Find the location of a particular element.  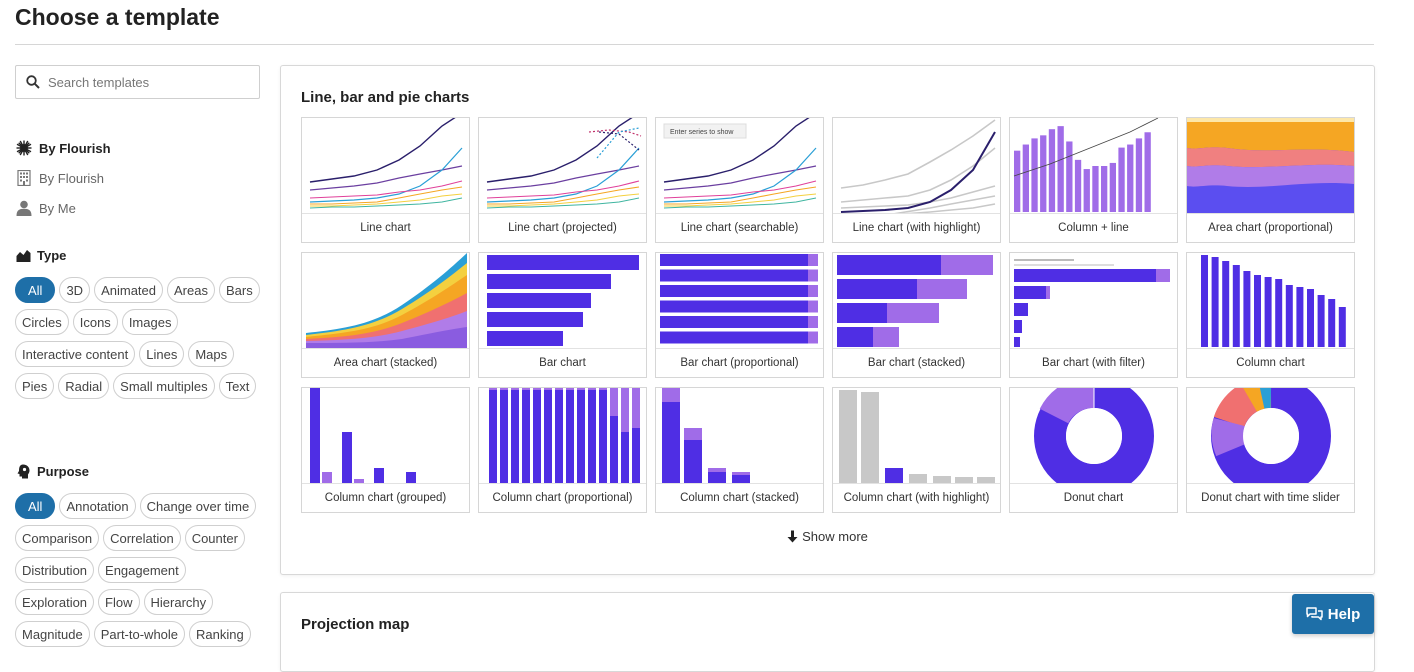

type-filter-3d: 3D is located at coordinates (75, 290).